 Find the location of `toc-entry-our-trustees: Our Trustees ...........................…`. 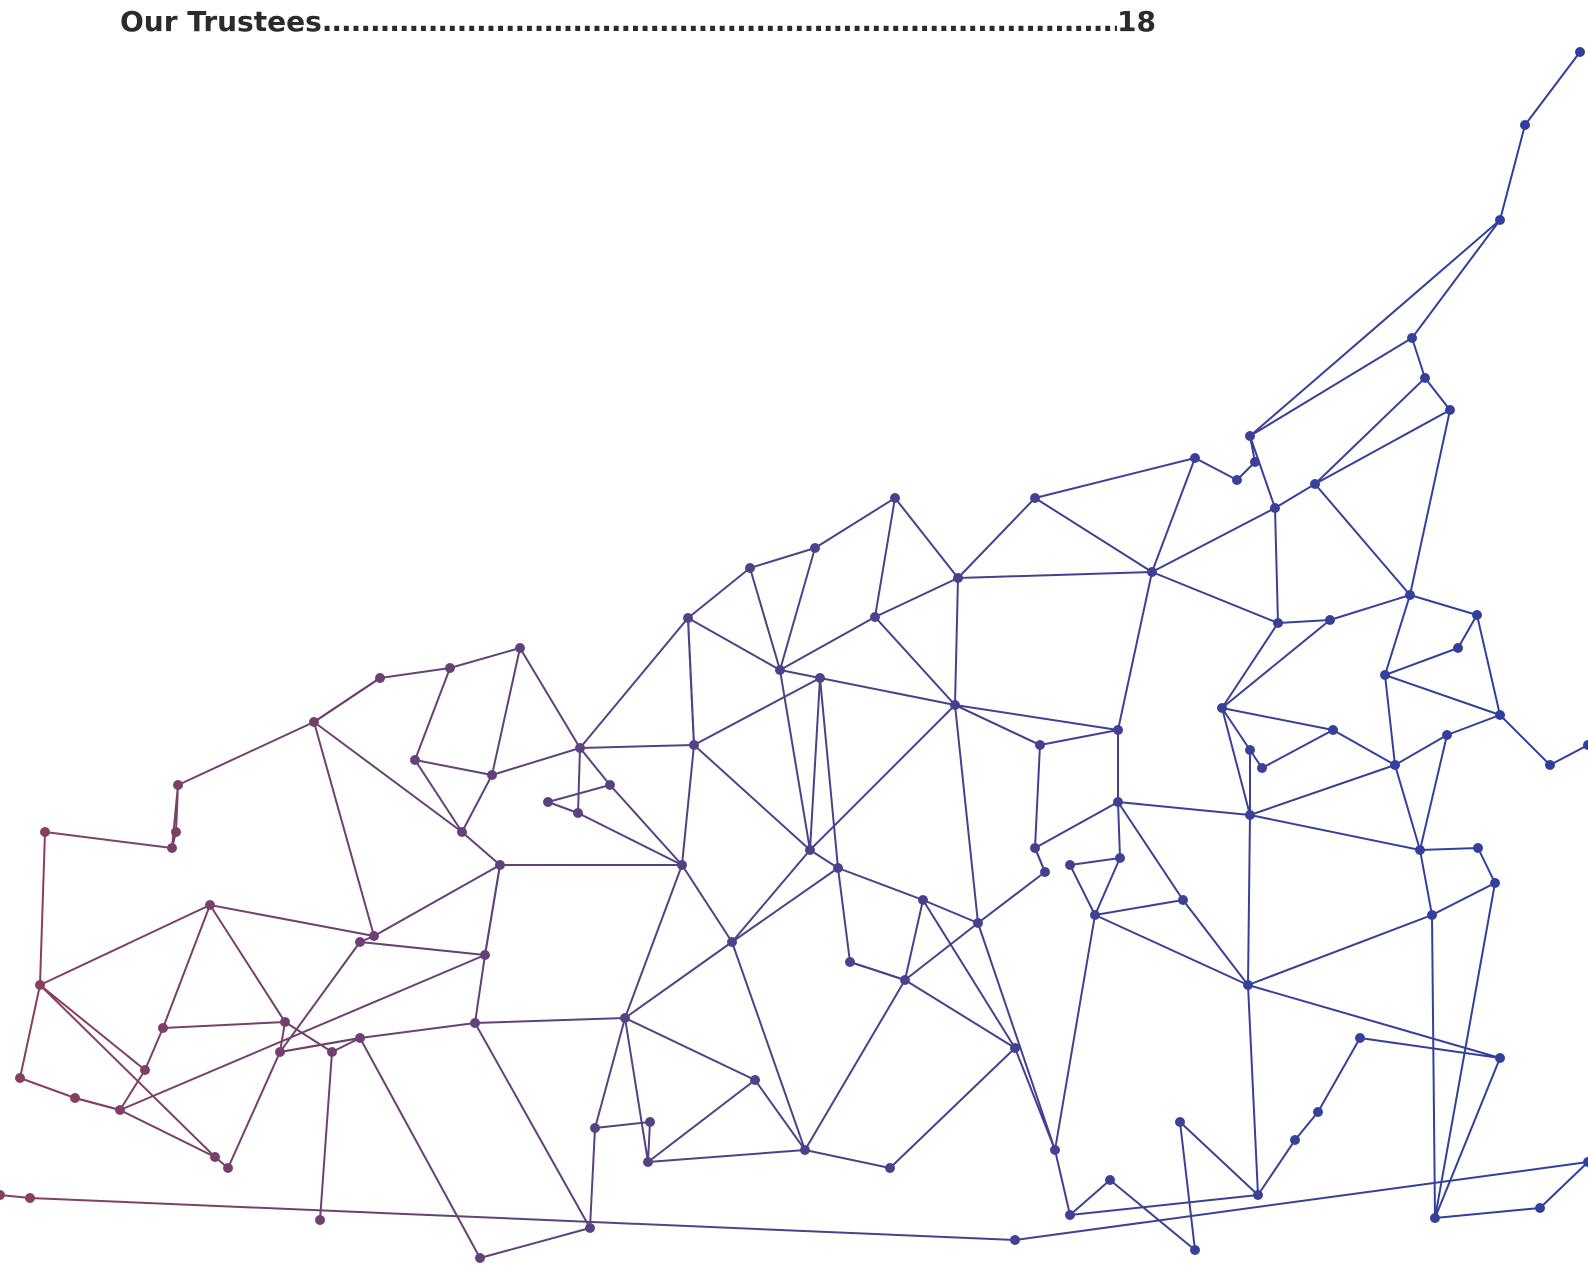

toc-entry-our-trustees: Our Trustees ...........................… is located at coordinates (638, 22).